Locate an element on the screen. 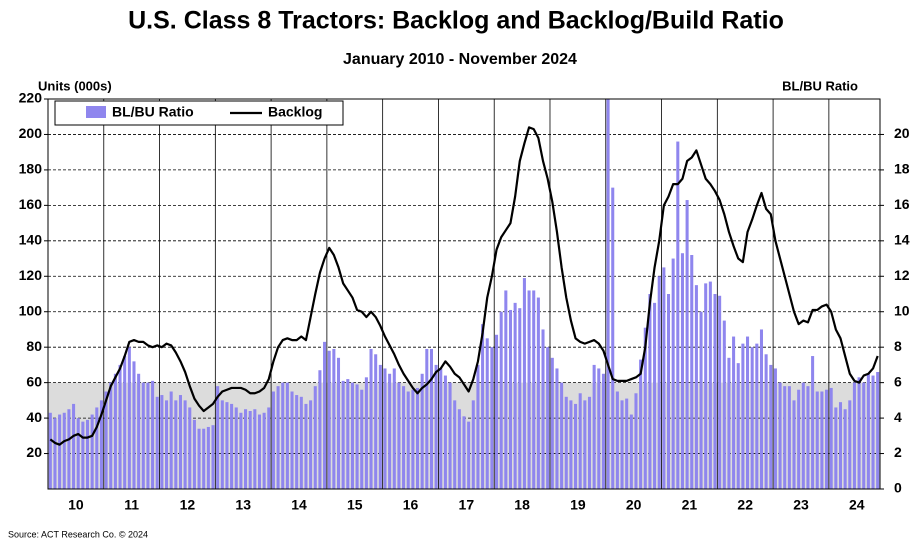 The height and width of the screenshot is (547, 913). y2-tick-label: 4 is located at coordinates (898, 417).